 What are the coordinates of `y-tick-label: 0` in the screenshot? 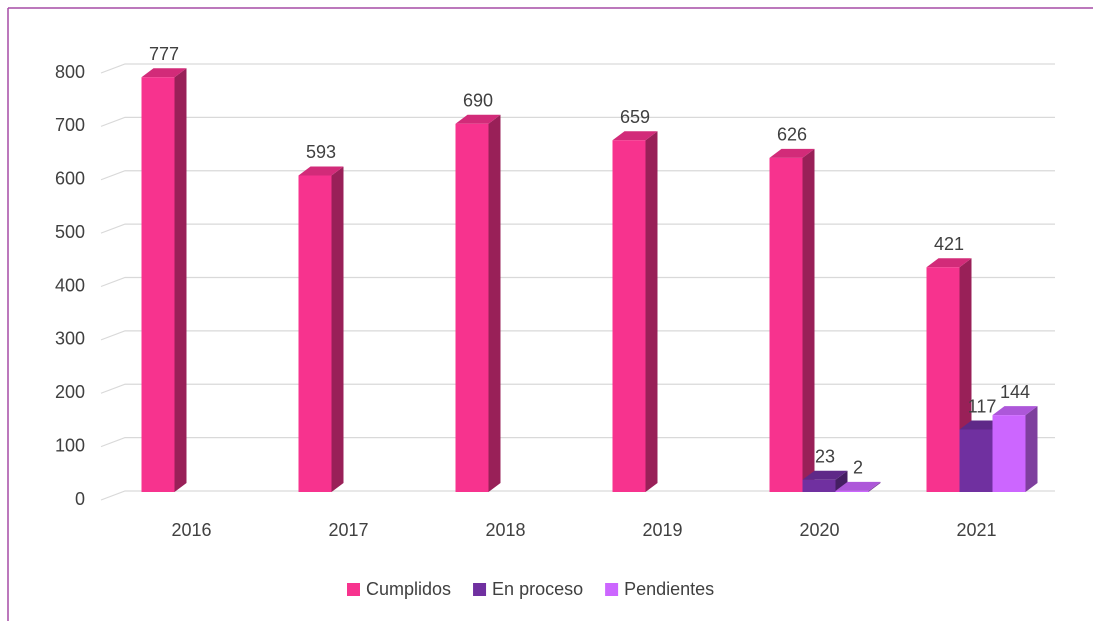 It's located at (80, 499).